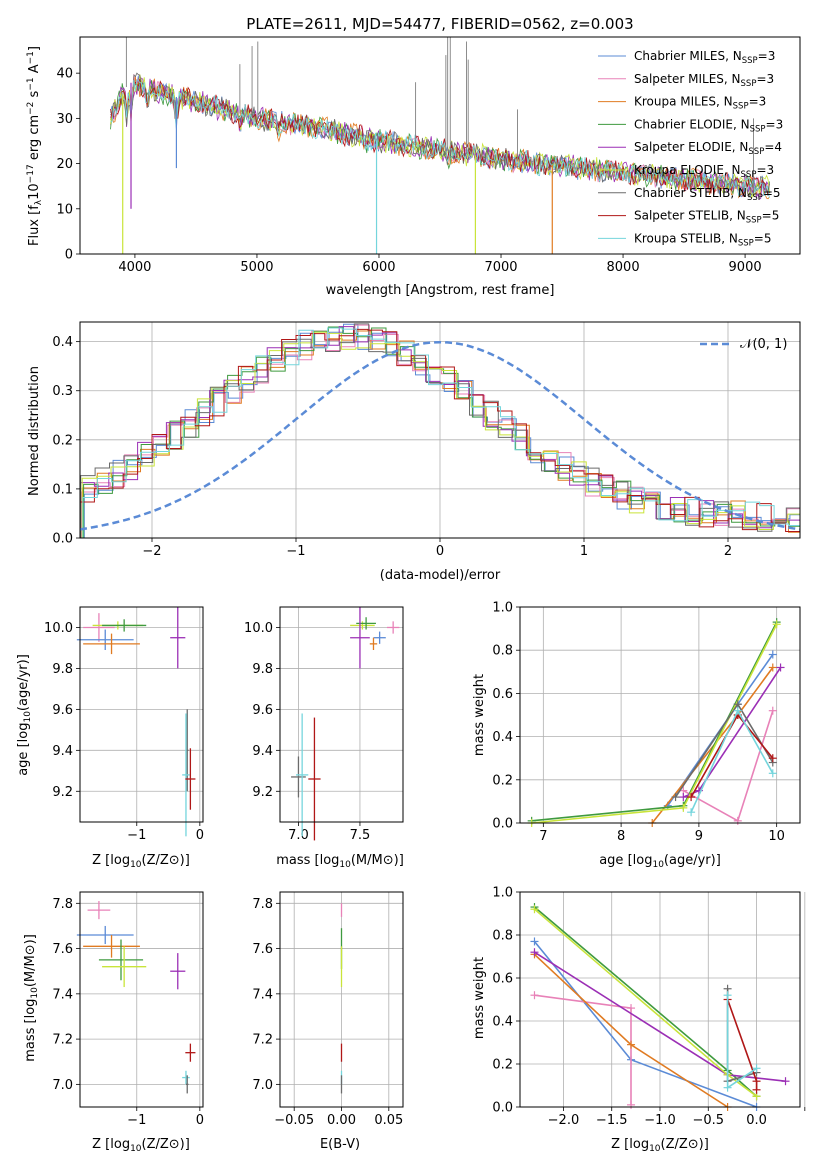  What do you see at coordinates (690, 216) in the screenshot?
I see `legend-label-main: Salpeter STELIB, N` at bounding box center [690, 216].